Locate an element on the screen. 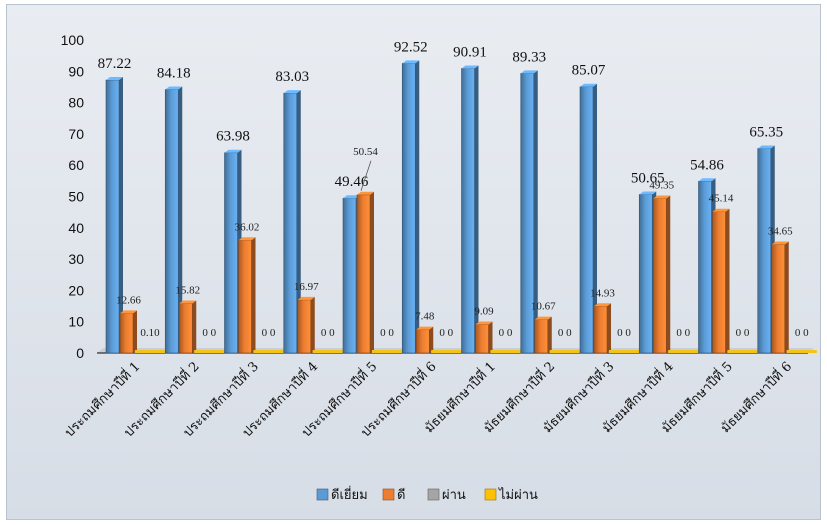 The width and height of the screenshot is (827, 525). data-label-excellent: 63.98 is located at coordinates (233, 137).